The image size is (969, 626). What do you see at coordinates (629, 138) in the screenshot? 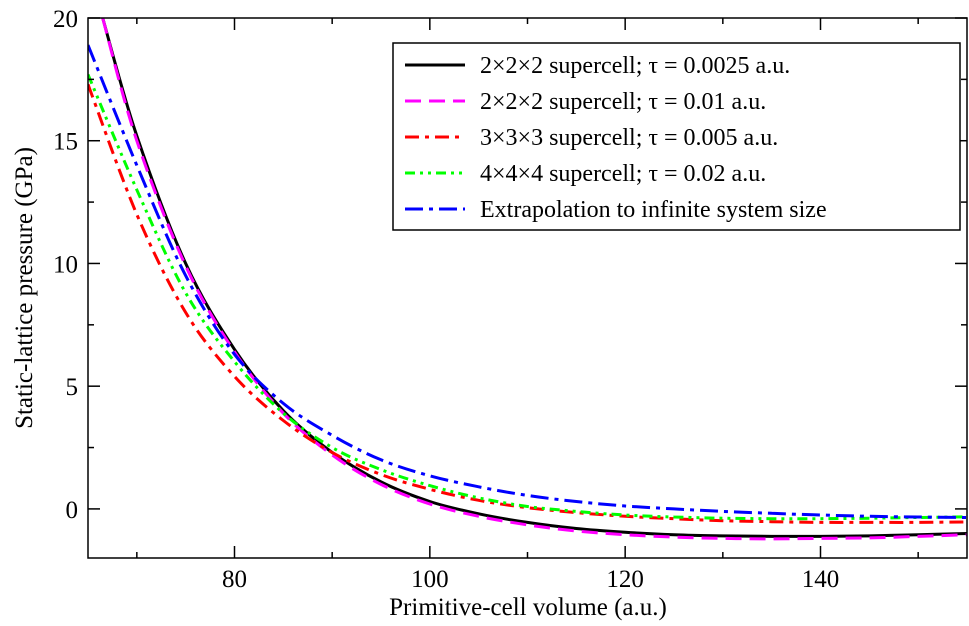
I see `legend-label-3: 3×3×3 supercell; τ = 0.005 a.u.` at bounding box center [629, 138].